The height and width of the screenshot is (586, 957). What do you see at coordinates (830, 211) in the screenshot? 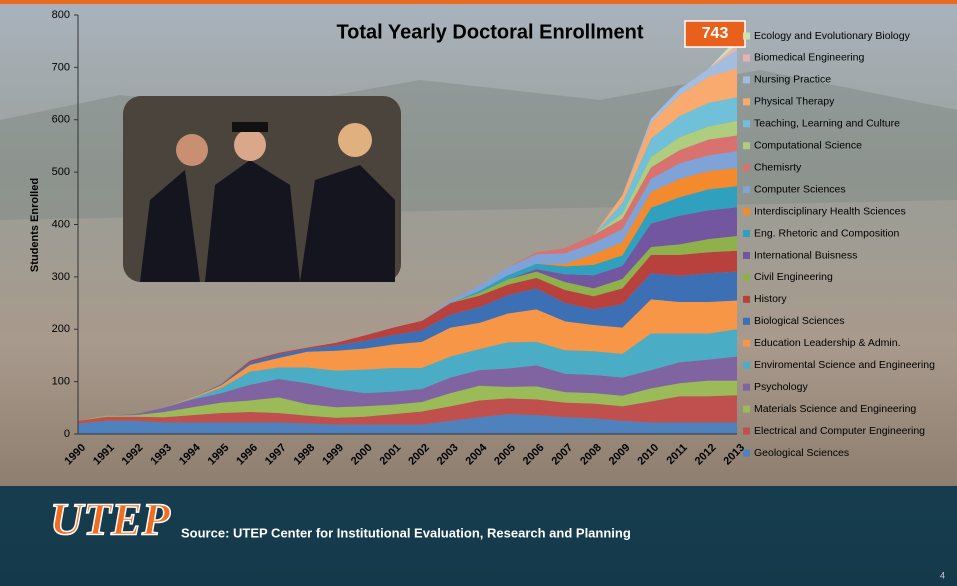
I see `legend-label: Interdisciplinary Health Sciences` at bounding box center [830, 211].